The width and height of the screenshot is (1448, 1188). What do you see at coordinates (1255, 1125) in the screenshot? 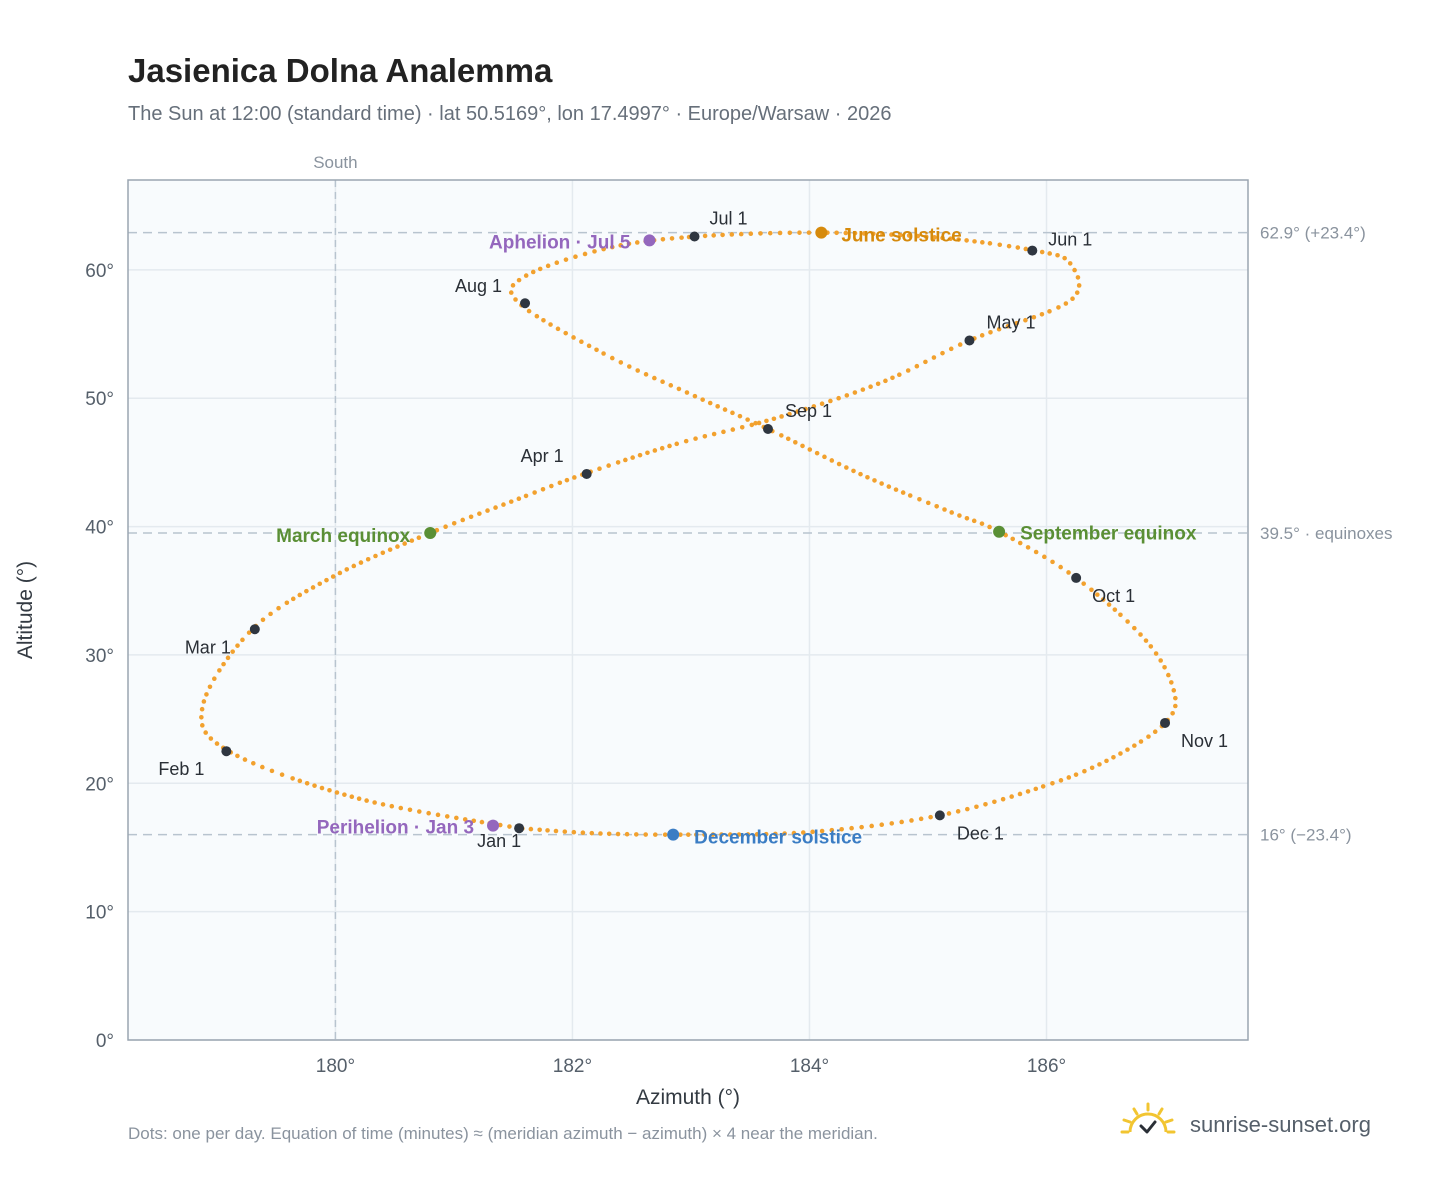
I see `brand-logo: sunrise-sunset.org` at bounding box center [1255, 1125].